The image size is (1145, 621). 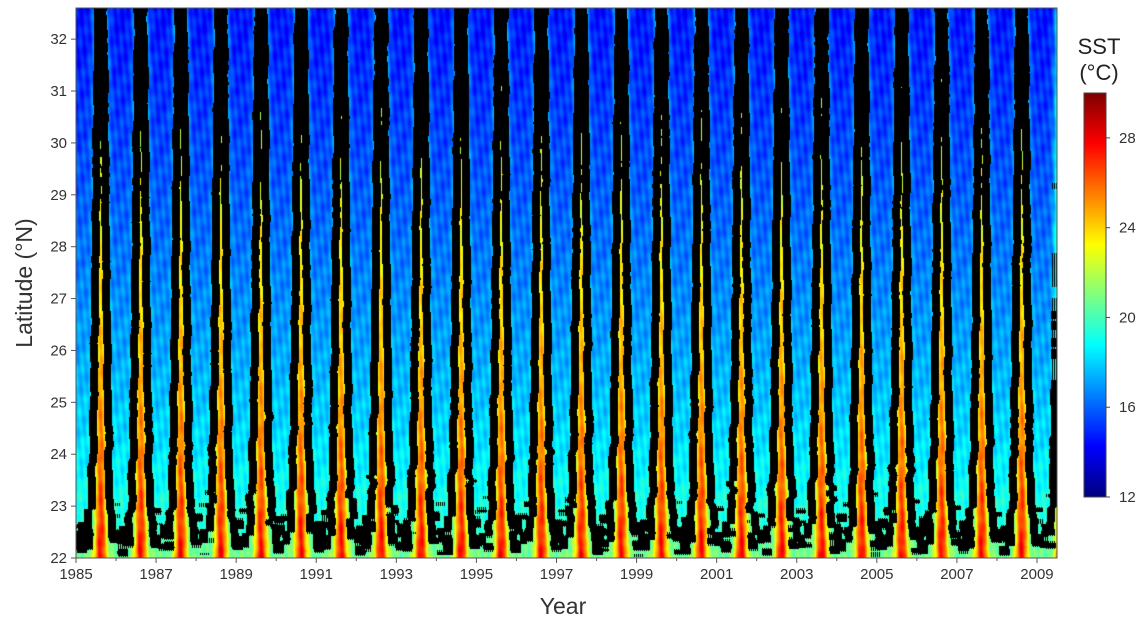 What do you see at coordinates (58, 299) in the screenshot?
I see `y-tick-label: 27` at bounding box center [58, 299].